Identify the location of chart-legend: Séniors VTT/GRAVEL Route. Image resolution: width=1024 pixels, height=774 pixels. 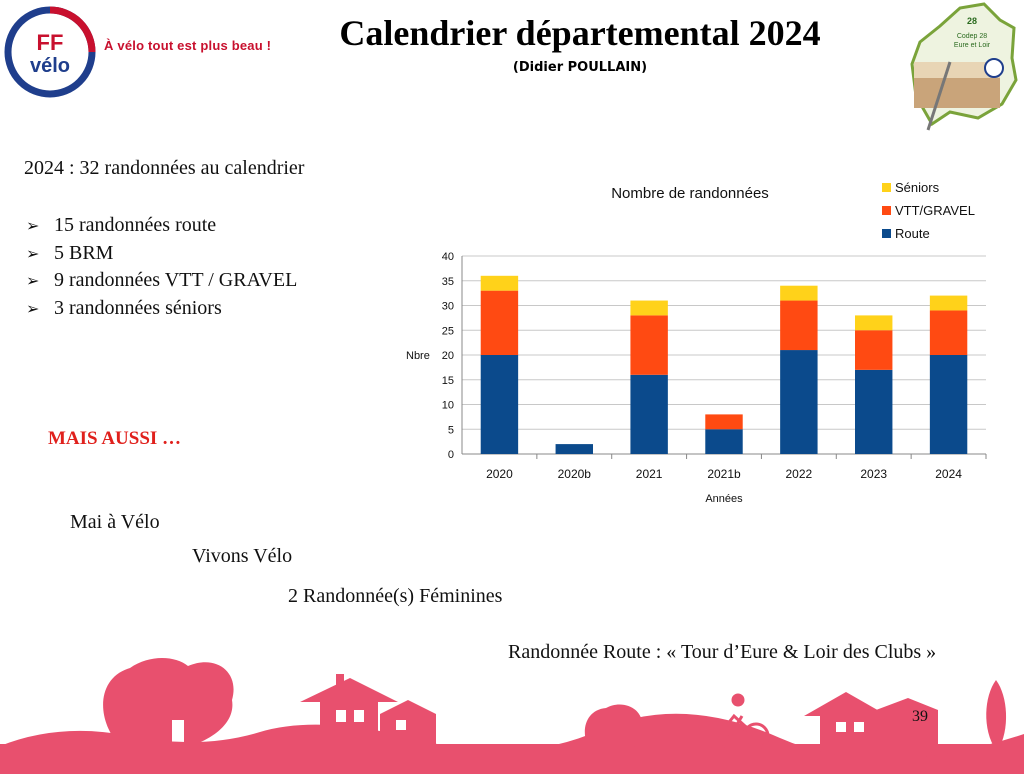
(928, 210).